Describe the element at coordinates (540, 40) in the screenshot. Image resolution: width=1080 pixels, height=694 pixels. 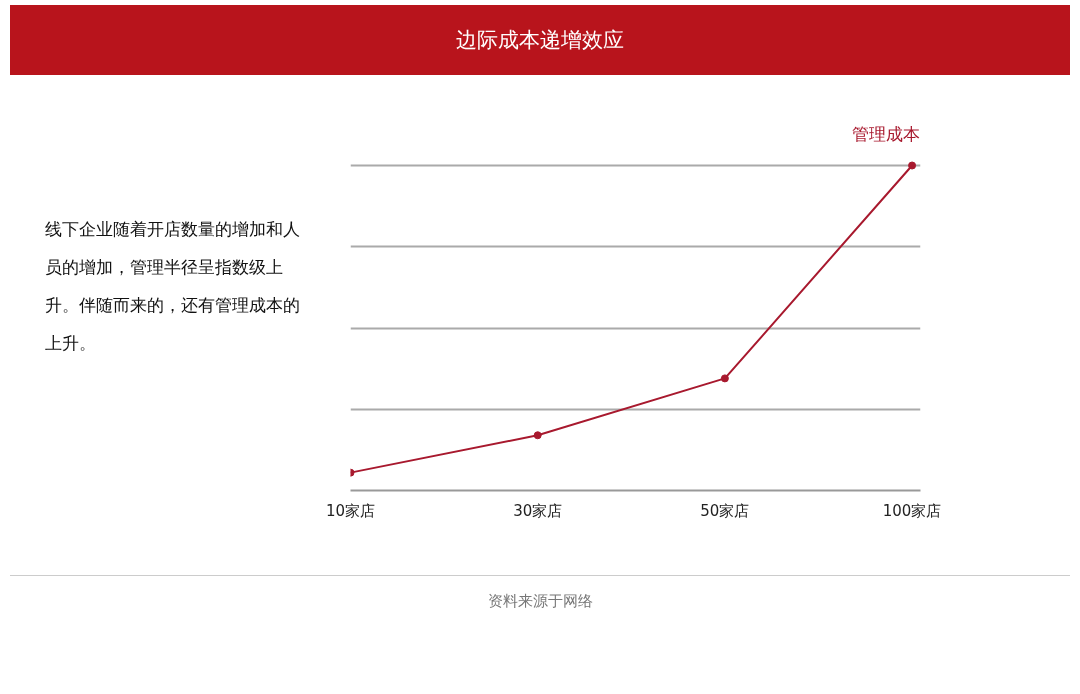
I see `chart-title: 边际成本递增效应` at that location.